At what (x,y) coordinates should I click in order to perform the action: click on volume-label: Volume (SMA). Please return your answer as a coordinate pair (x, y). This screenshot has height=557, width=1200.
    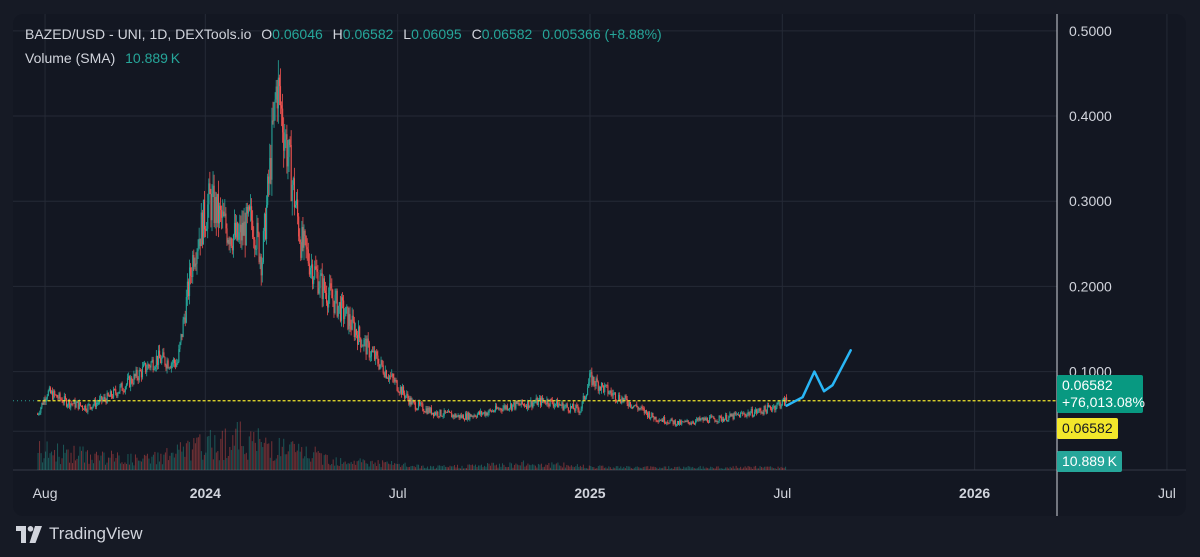
    Looking at the image, I should click on (70, 58).